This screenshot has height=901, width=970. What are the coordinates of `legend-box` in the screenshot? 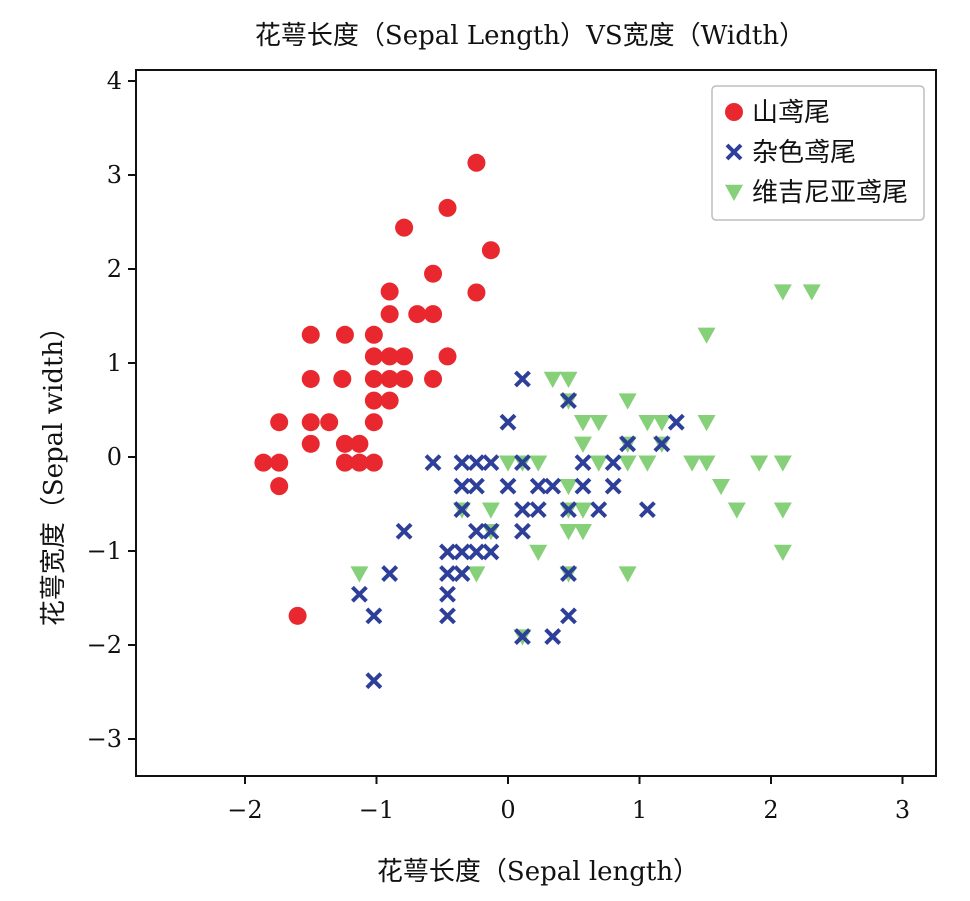 It's located at (818, 153).